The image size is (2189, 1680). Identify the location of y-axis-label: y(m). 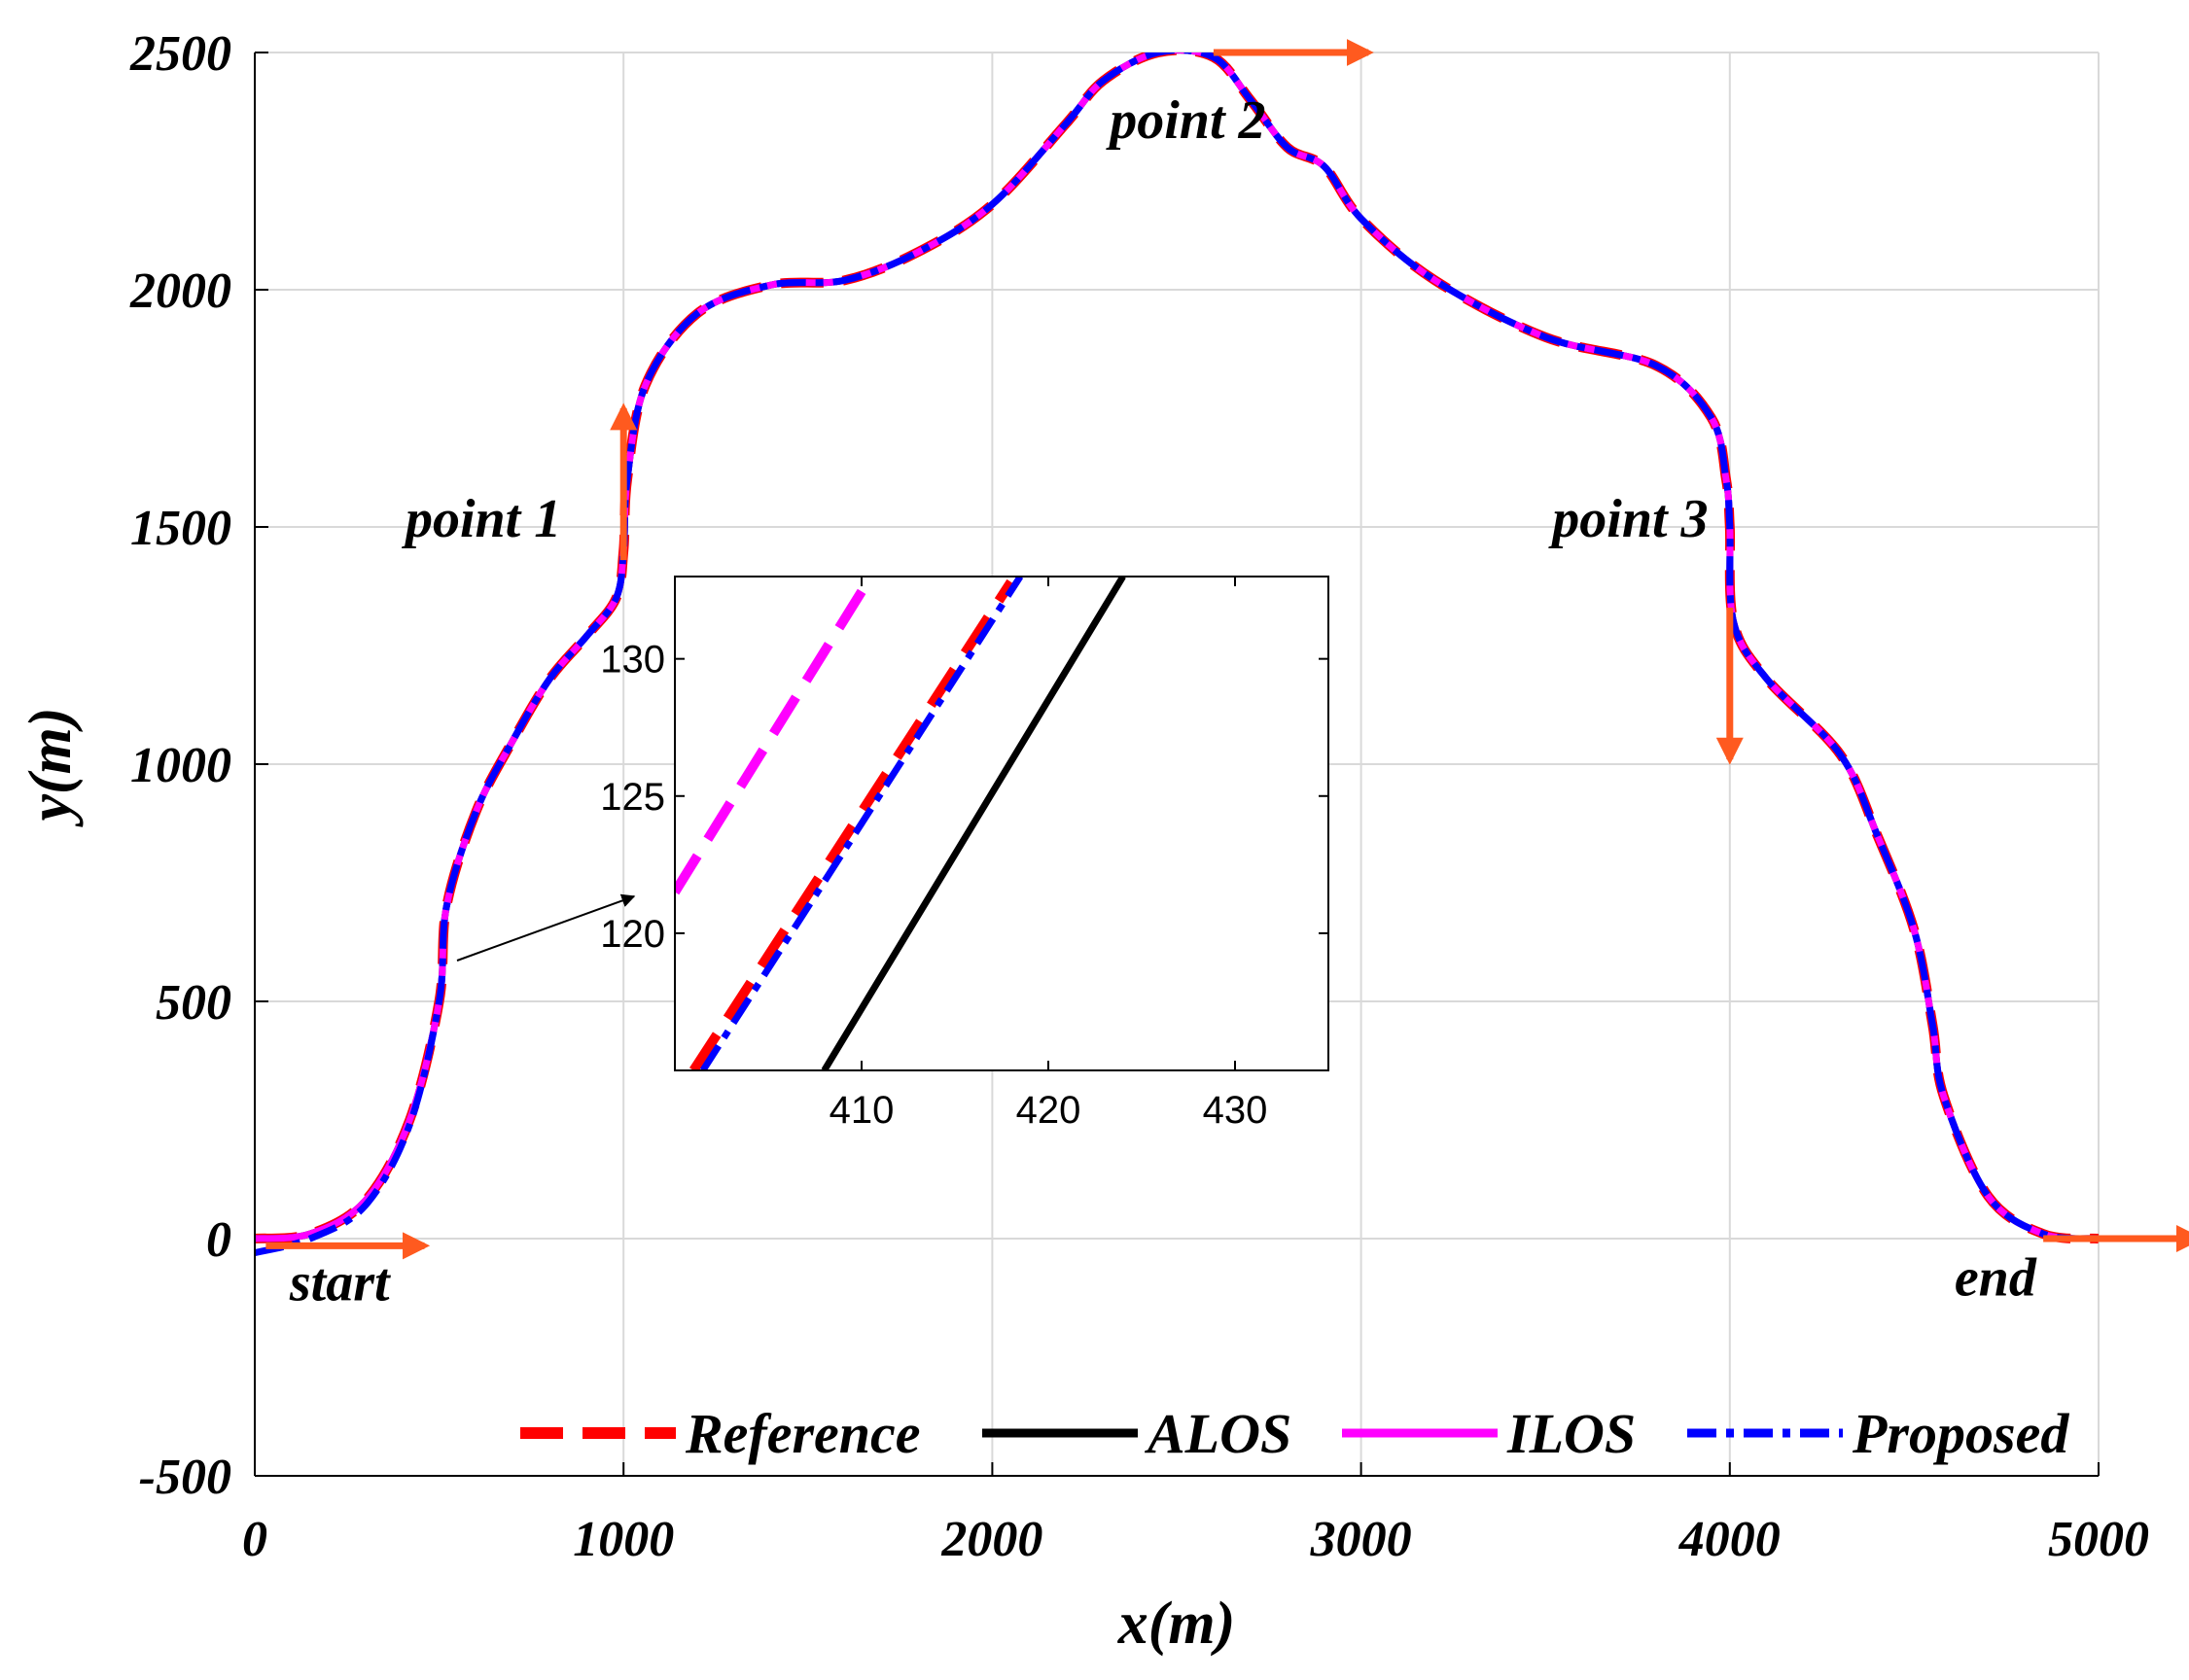
(51, 767).